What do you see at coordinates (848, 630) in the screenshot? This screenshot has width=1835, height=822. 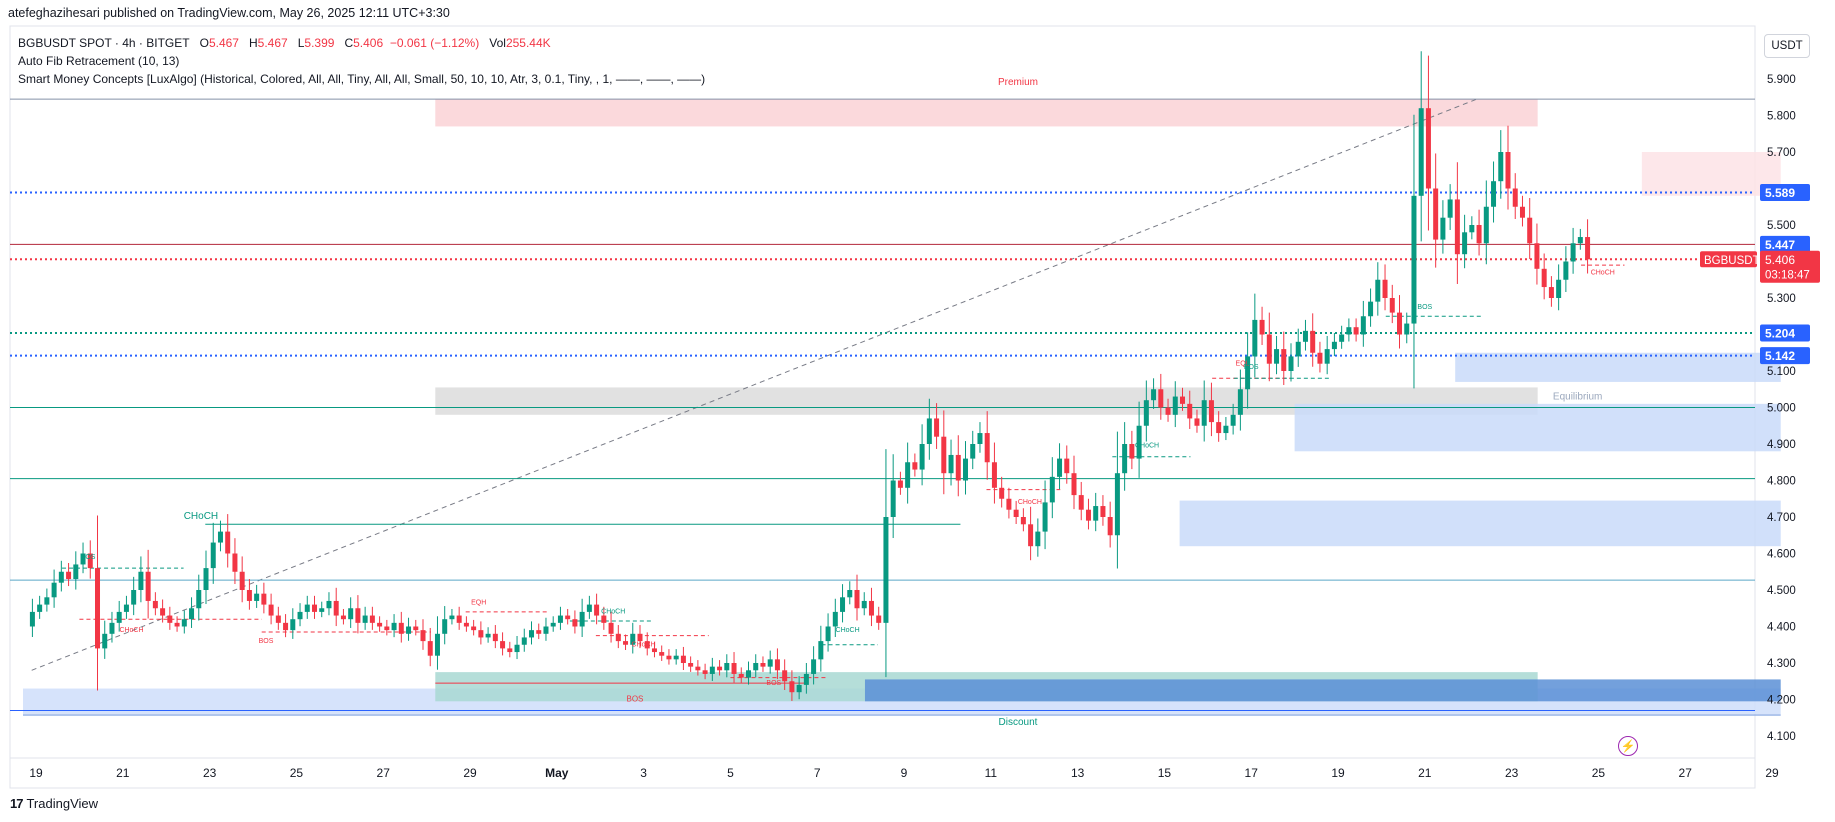 I see `smc-label-8: CHoCH` at bounding box center [848, 630].